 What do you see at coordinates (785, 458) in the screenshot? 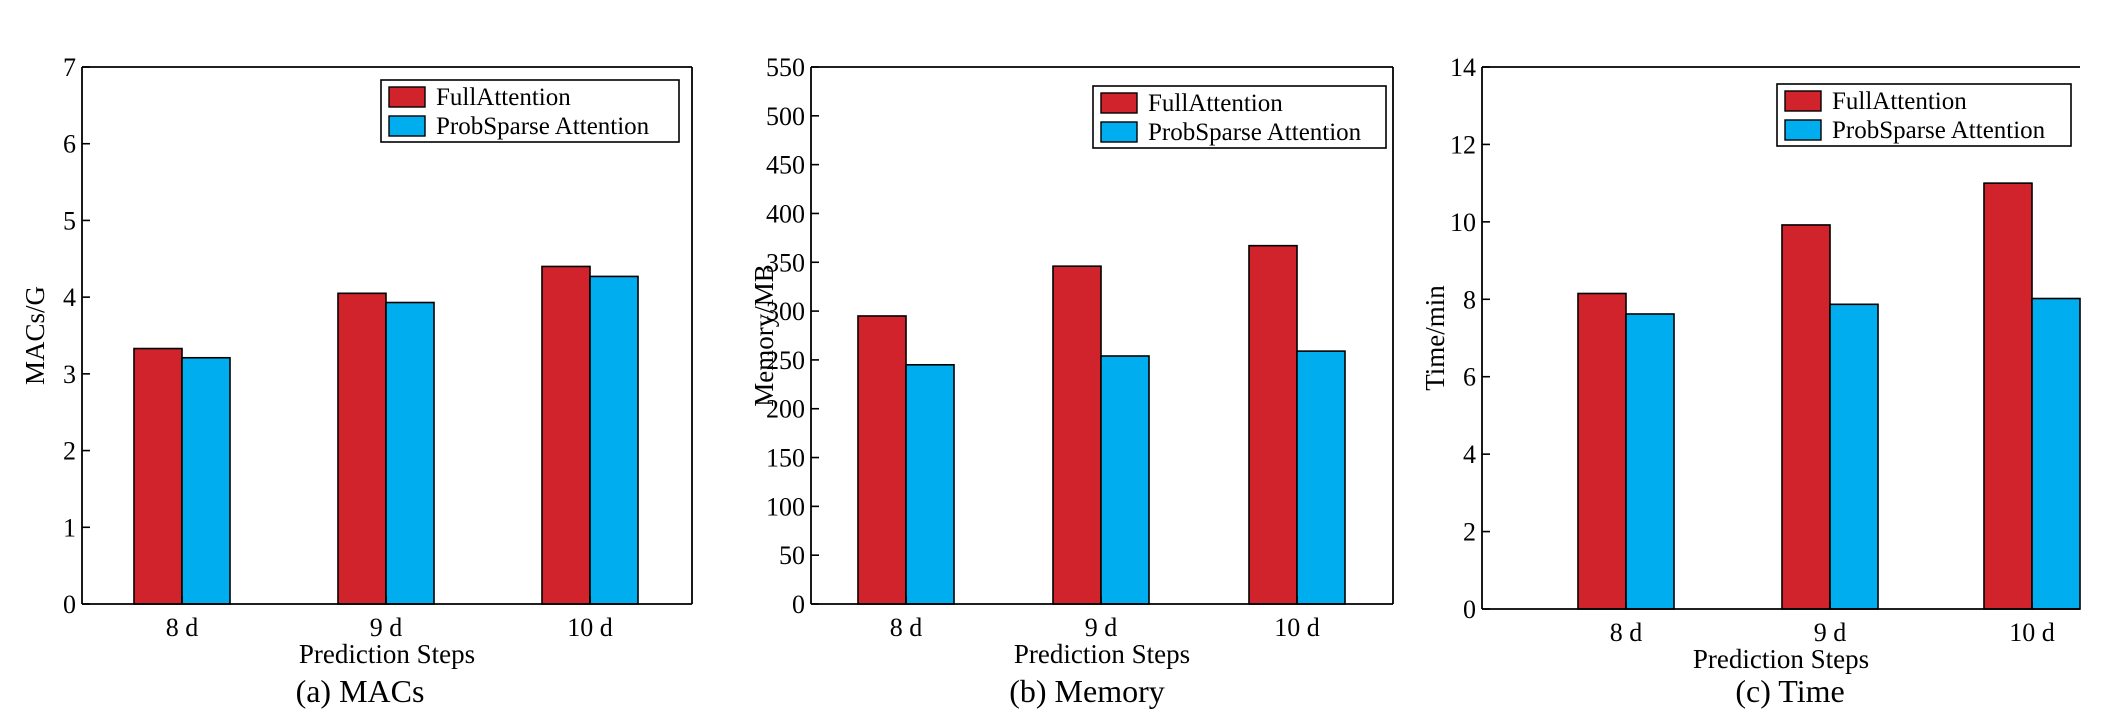
I see `y-tick-label: 150` at bounding box center [785, 458].